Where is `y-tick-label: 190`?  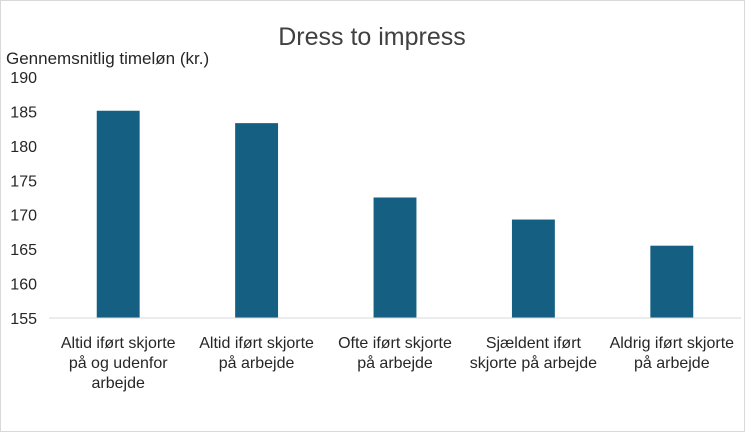 y-tick-label: 190 is located at coordinates (23, 78).